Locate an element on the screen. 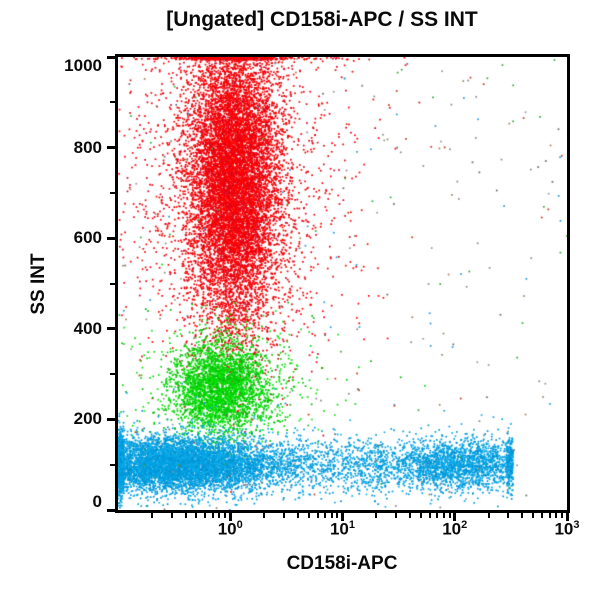  x-tick-label: 102 is located at coordinates (455, 529).